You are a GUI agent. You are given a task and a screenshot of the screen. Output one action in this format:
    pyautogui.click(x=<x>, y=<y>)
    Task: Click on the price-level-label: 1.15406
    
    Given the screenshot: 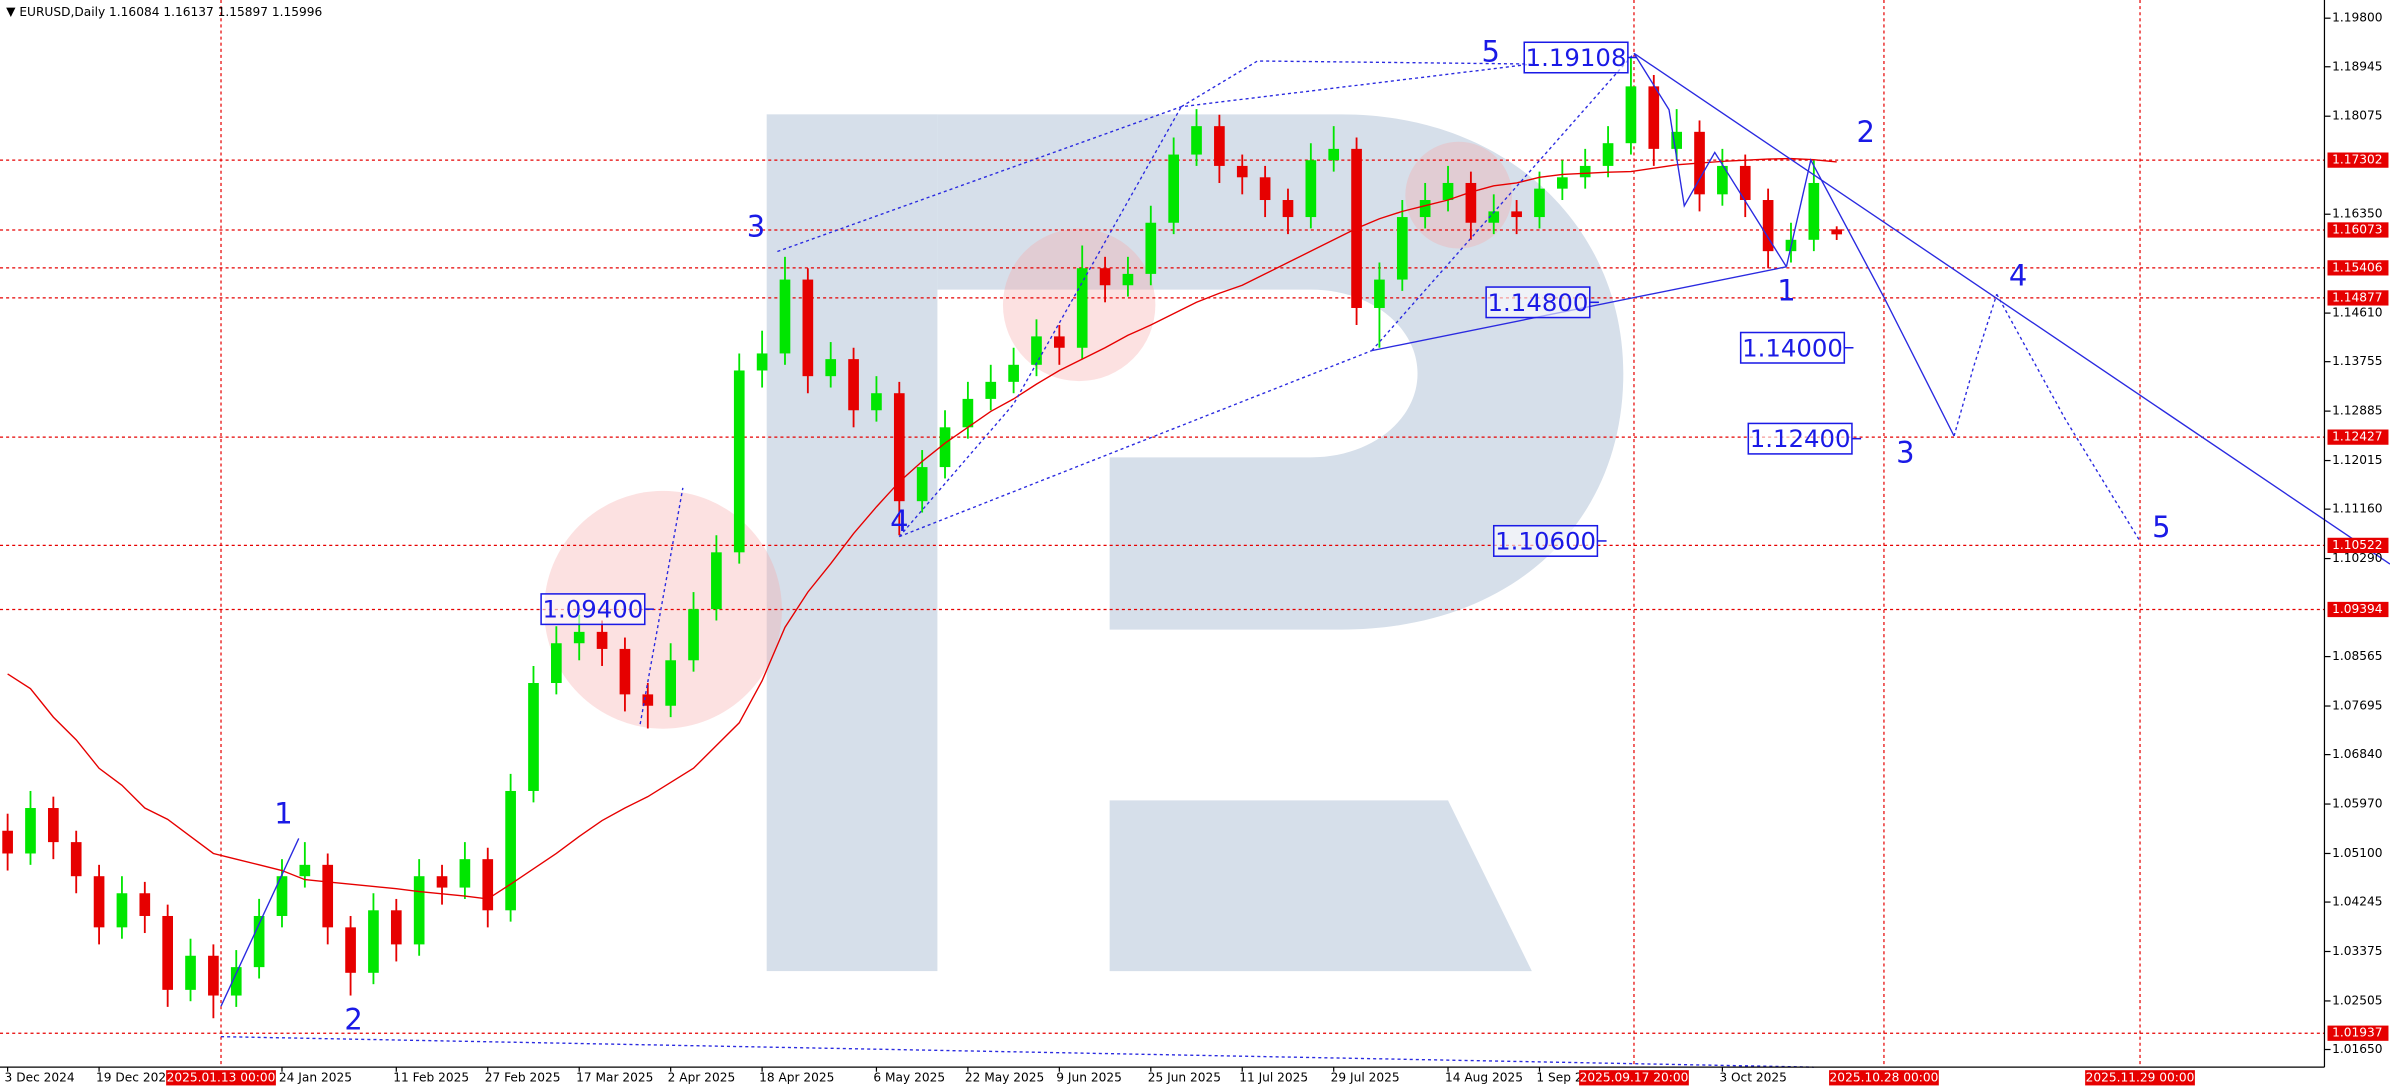 What is the action you would take?
    pyautogui.click(x=2357, y=267)
    